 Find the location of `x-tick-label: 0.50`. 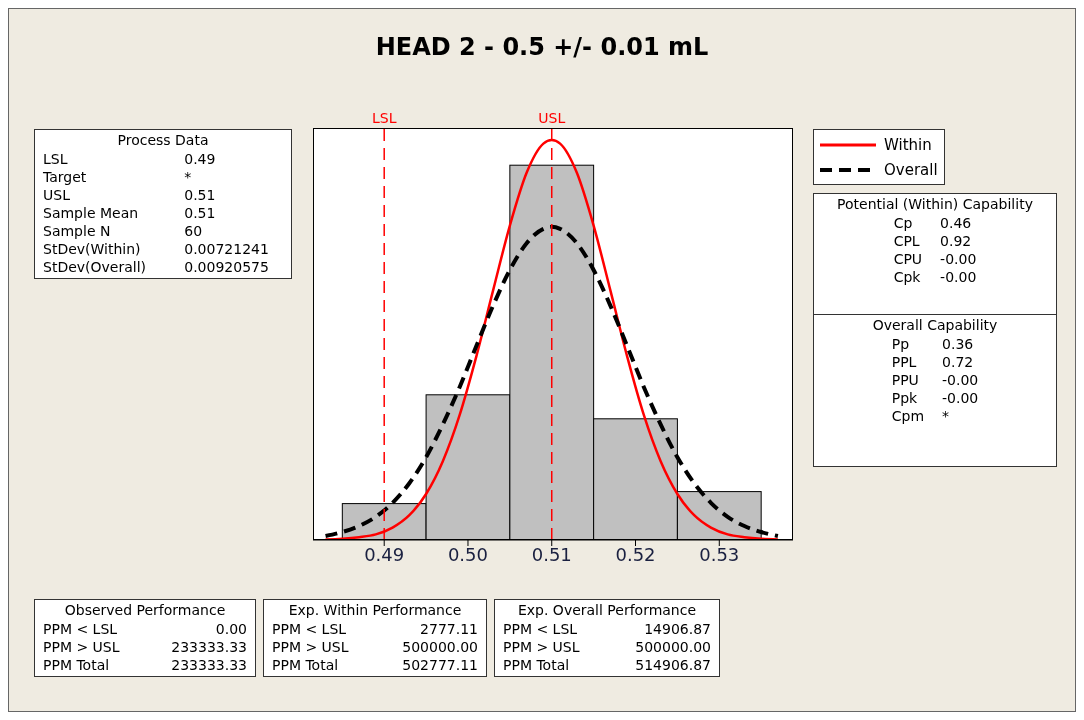

x-tick-label: 0.50 is located at coordinates (468, 554).